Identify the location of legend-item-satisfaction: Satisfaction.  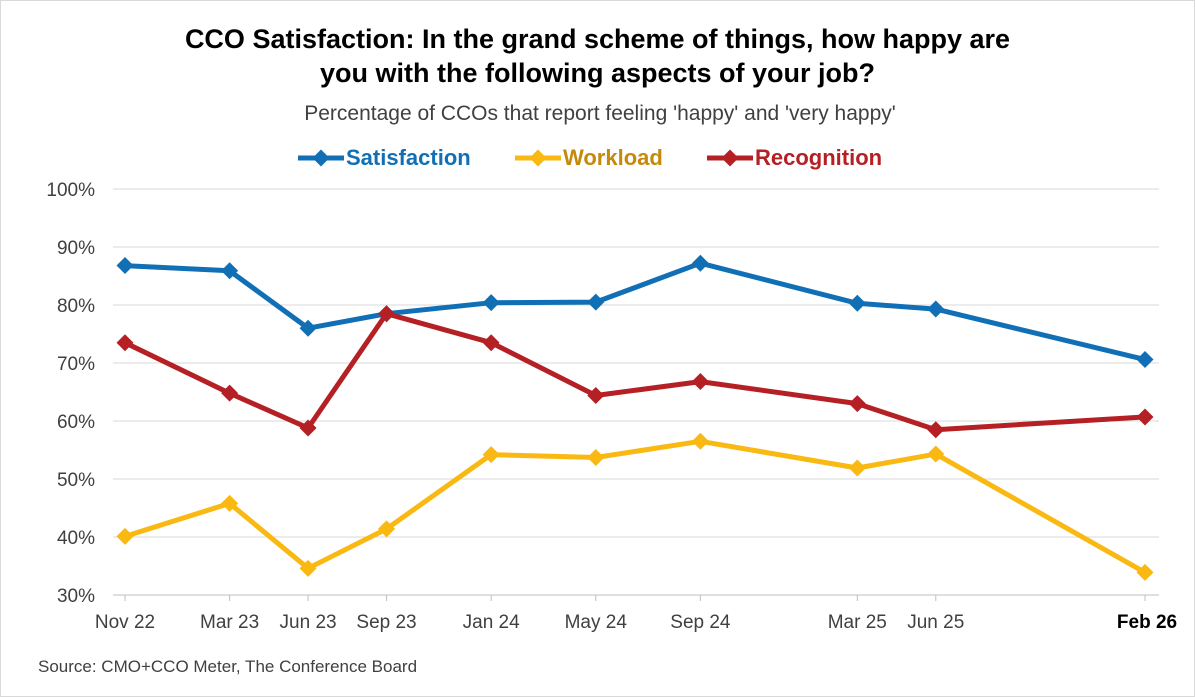
(384, 158).